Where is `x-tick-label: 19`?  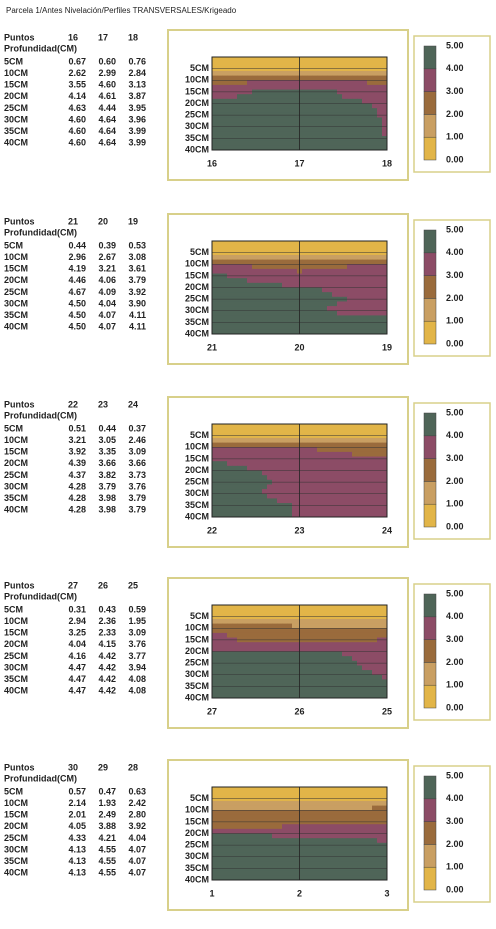 x-tick-label: 19 is located at coordinates (387, 347).